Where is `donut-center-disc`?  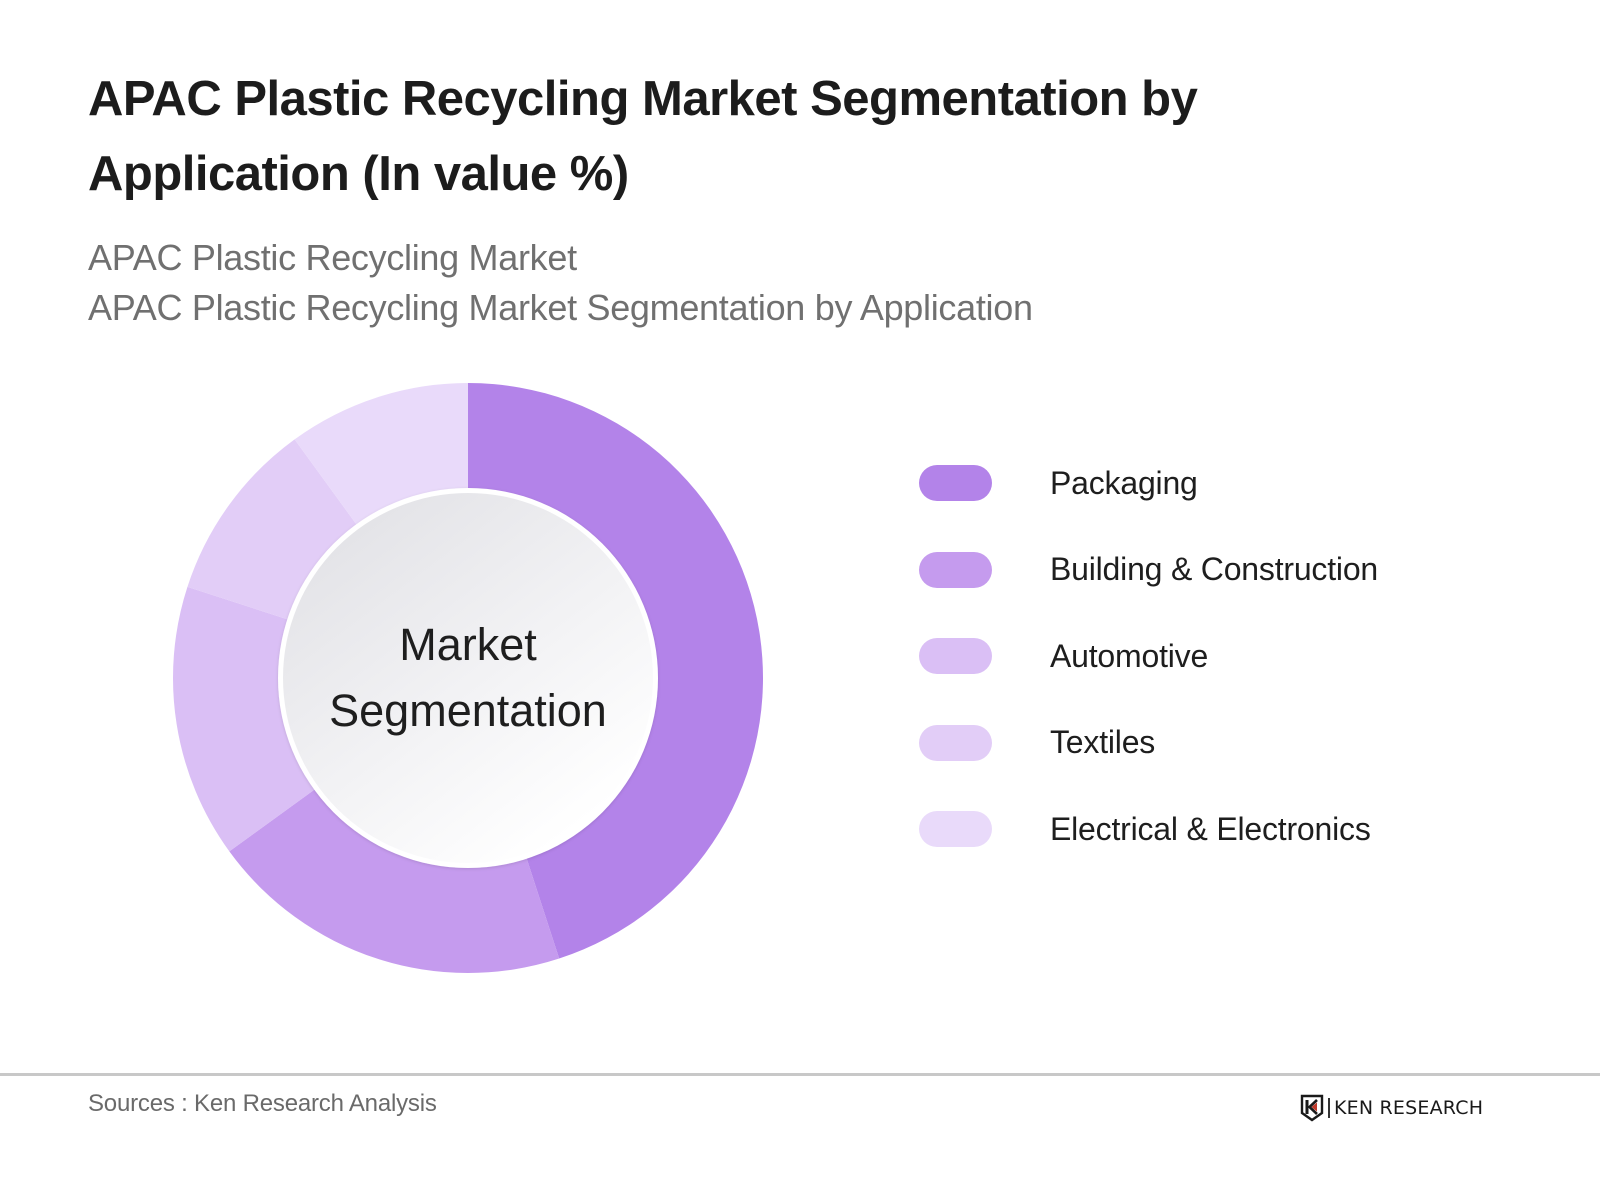 donut-center-disc is located at coordinates (468, 678).